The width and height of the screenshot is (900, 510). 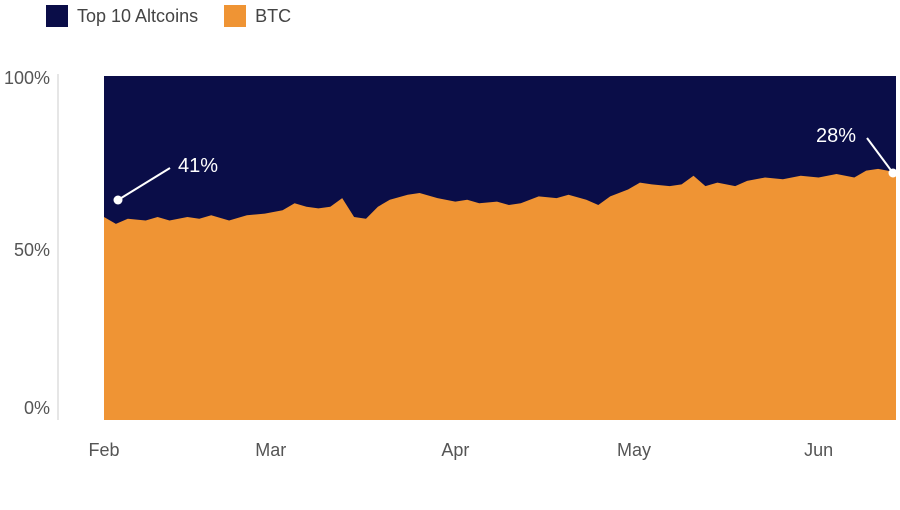 I want to click on legend-swatch-btc, so click(x=235, y=16).